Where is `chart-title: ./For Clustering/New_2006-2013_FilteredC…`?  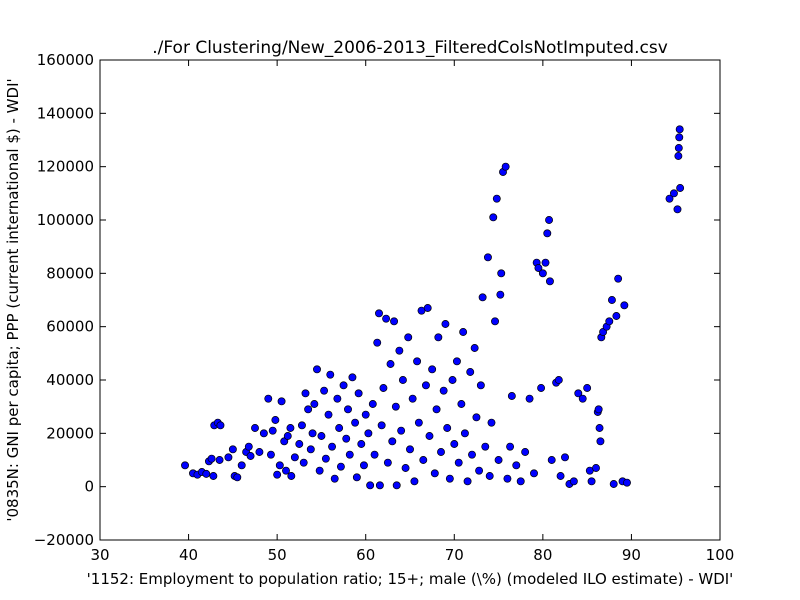 chart-title: ./For Clustering/New_2006-2013_FilteredC… is located at coordinates (410, 48).